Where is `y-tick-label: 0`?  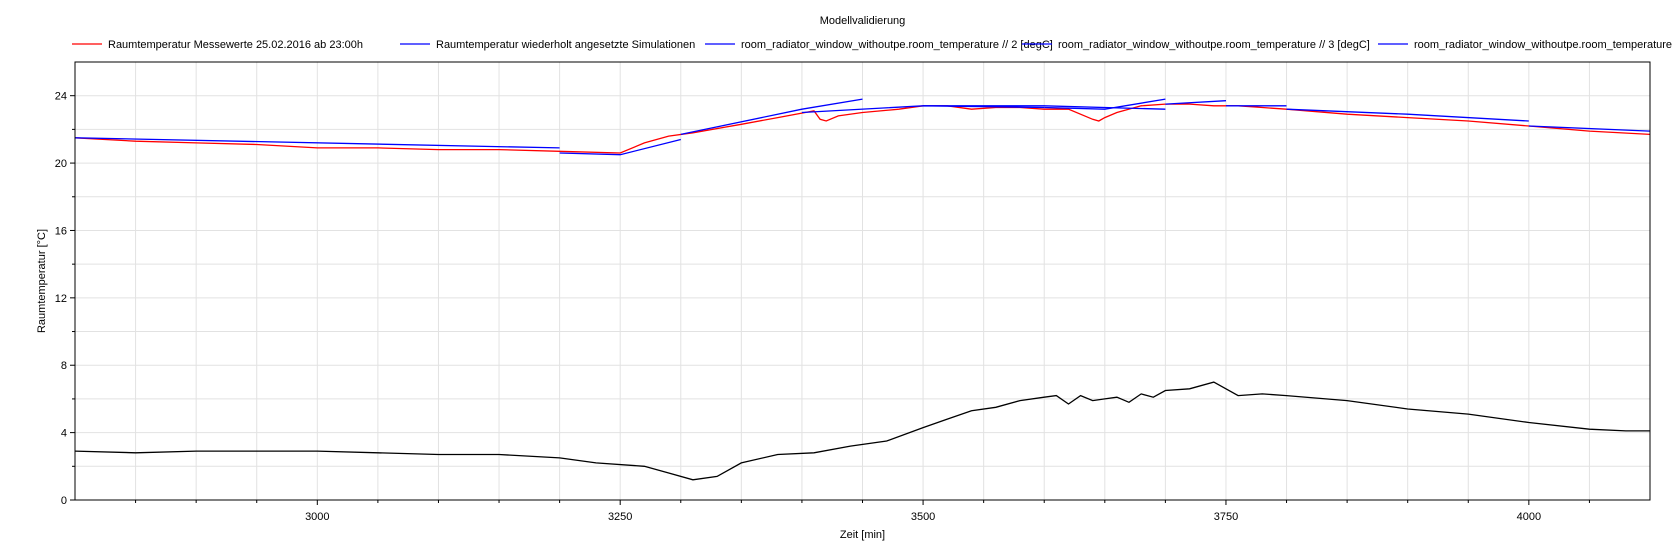 y-tick-label: 0 is located at coordinates (64, 501).